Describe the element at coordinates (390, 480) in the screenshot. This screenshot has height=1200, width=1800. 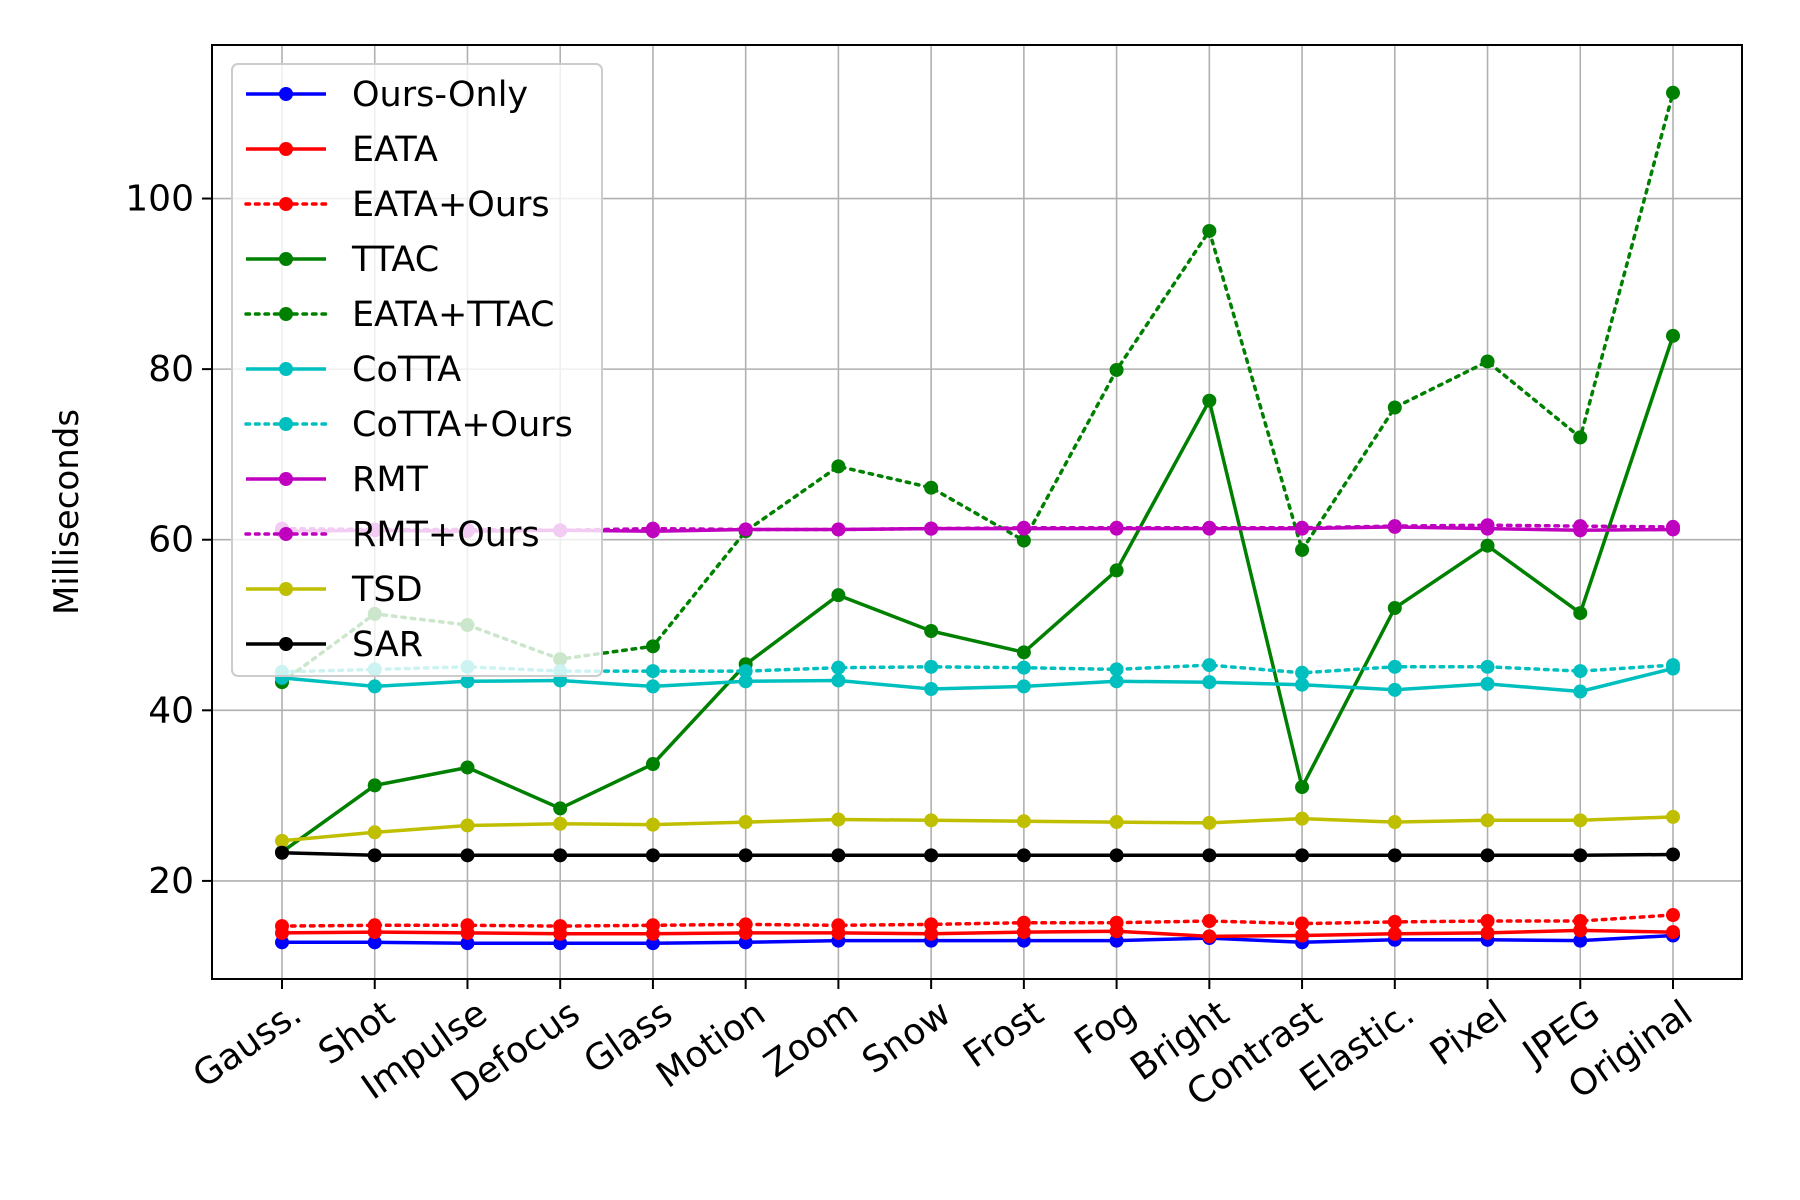
I see `legend-label: RMT` at that location.